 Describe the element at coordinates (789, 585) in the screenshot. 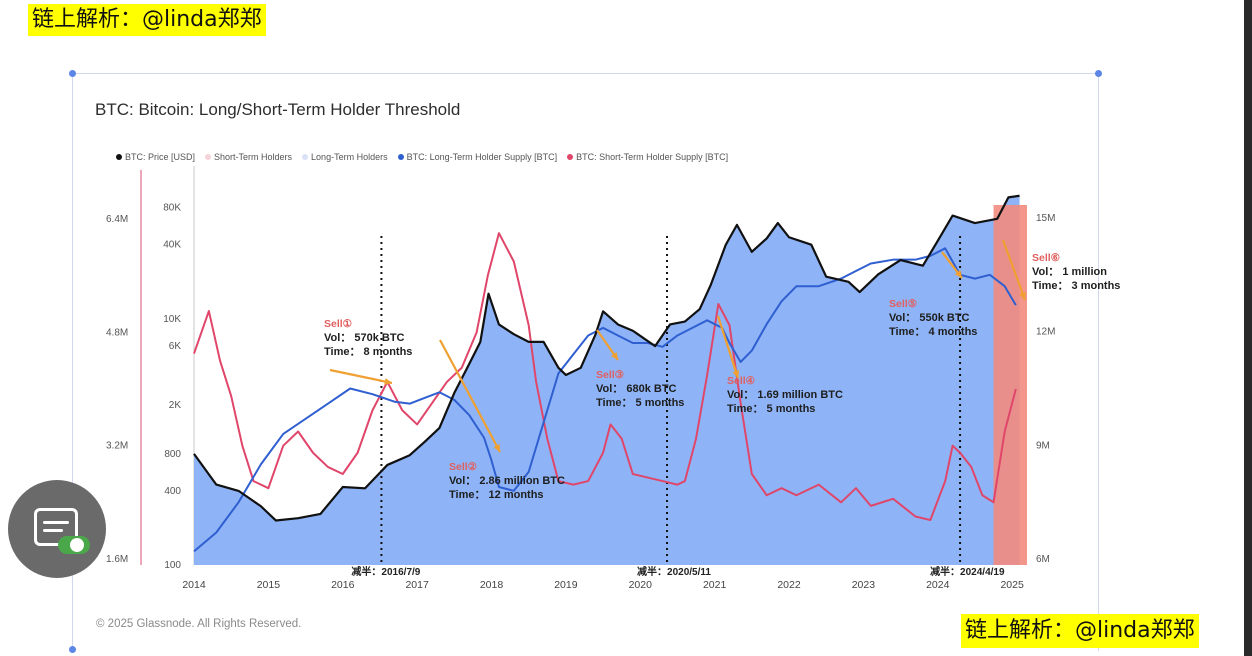

I see `x-tick-label: 2022` at that location.